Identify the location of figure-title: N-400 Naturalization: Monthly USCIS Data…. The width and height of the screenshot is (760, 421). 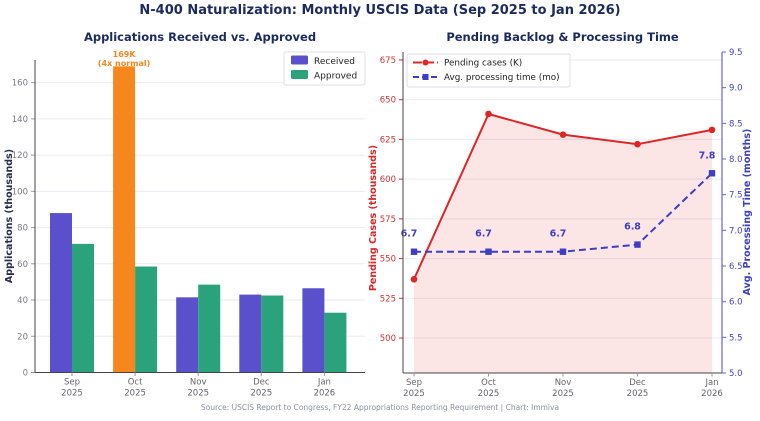
(380, 10).